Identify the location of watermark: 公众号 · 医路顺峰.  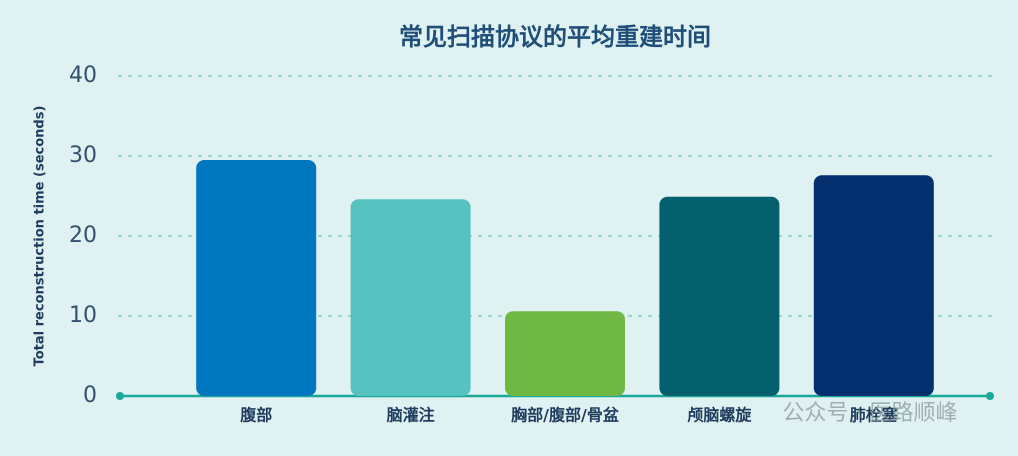
(870, 413).